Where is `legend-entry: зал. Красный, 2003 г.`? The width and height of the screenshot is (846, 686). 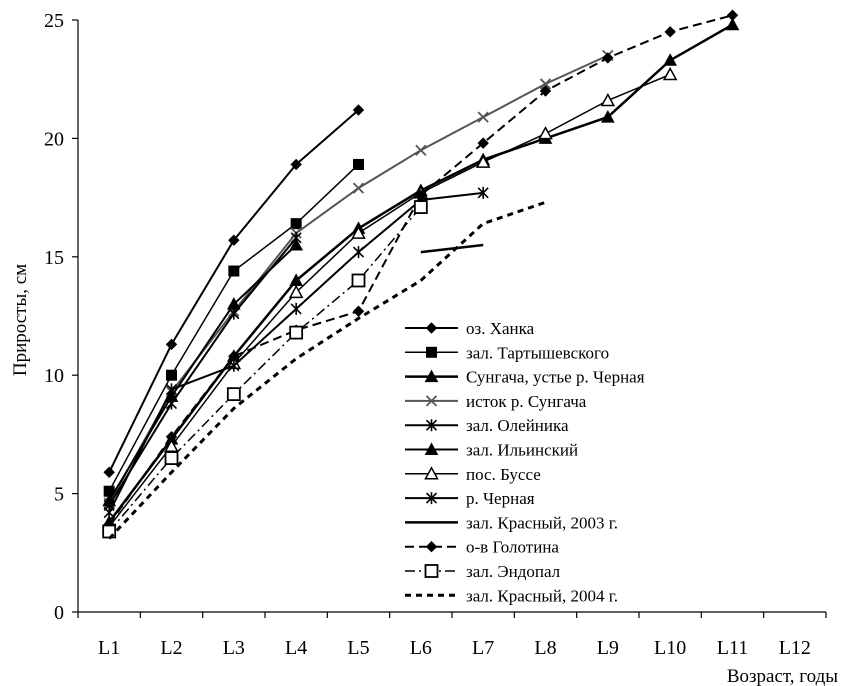
legend-entry: зал. Красный, 2003 г. is located at coordinates (511, 522).